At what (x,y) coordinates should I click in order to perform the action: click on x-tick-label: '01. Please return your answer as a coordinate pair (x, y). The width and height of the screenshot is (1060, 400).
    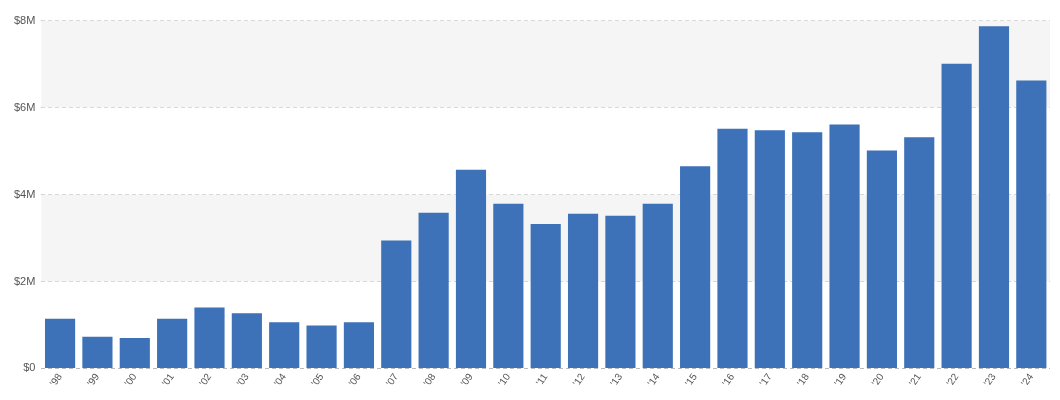
    Looking at the image, I should click on (168, 379).